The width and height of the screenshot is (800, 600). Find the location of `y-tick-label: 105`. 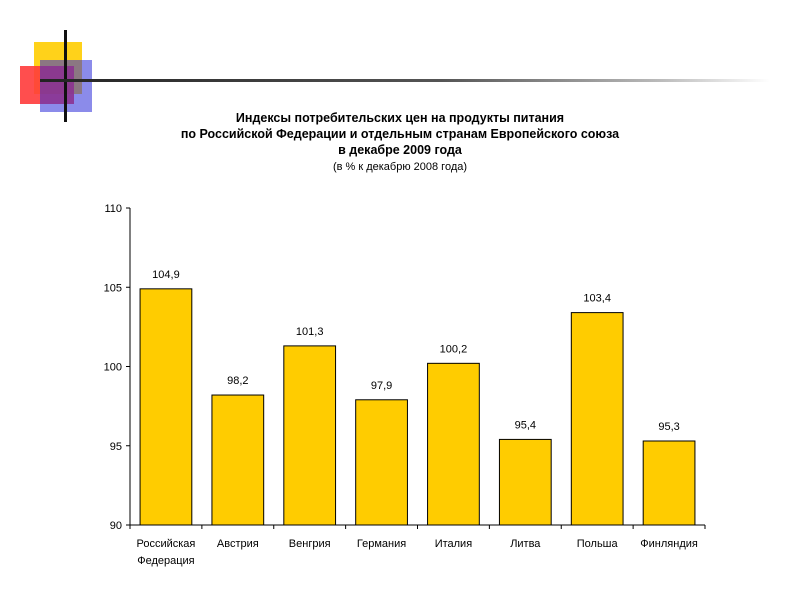

y-tick-label: 105 is located at coordinates (113, 288).